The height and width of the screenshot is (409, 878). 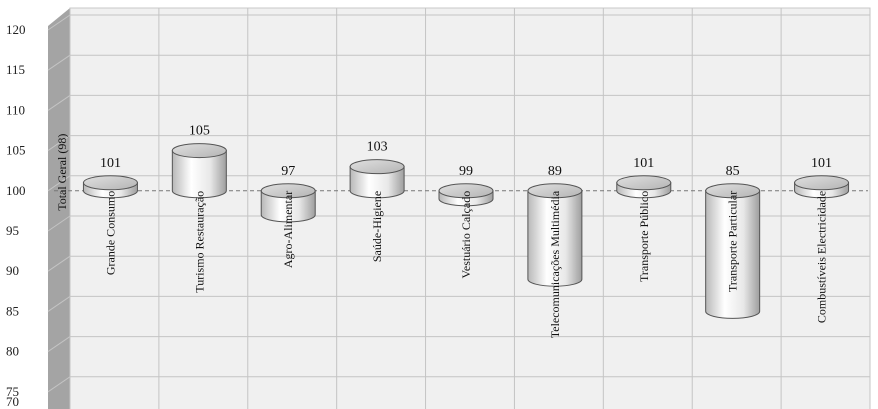 I want to click on category-label: Combustíveis Electricidade, so click(x=822, y=257).